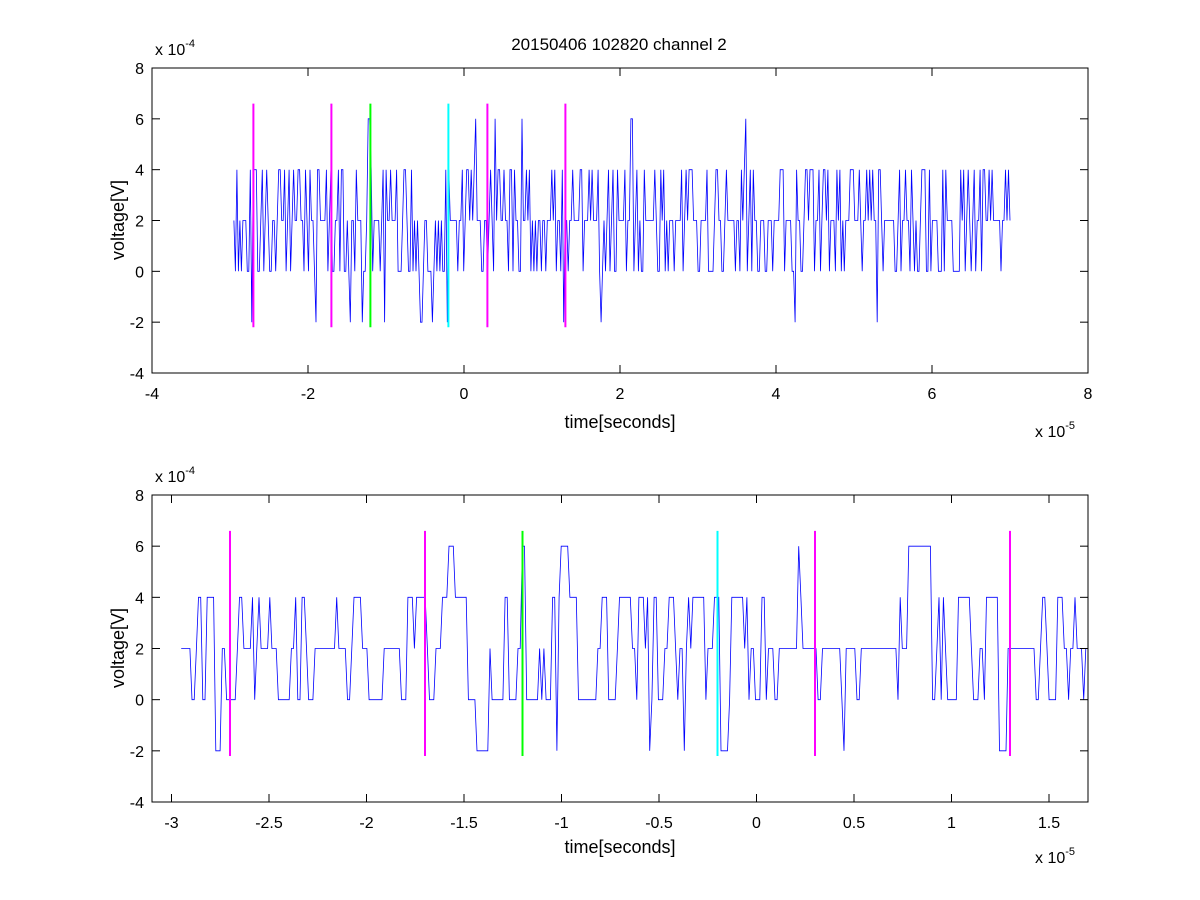 The width and height of the screenshot is (1200, 900). I want to click on top-x-exponent-base: x 10, so click(1050, 432).